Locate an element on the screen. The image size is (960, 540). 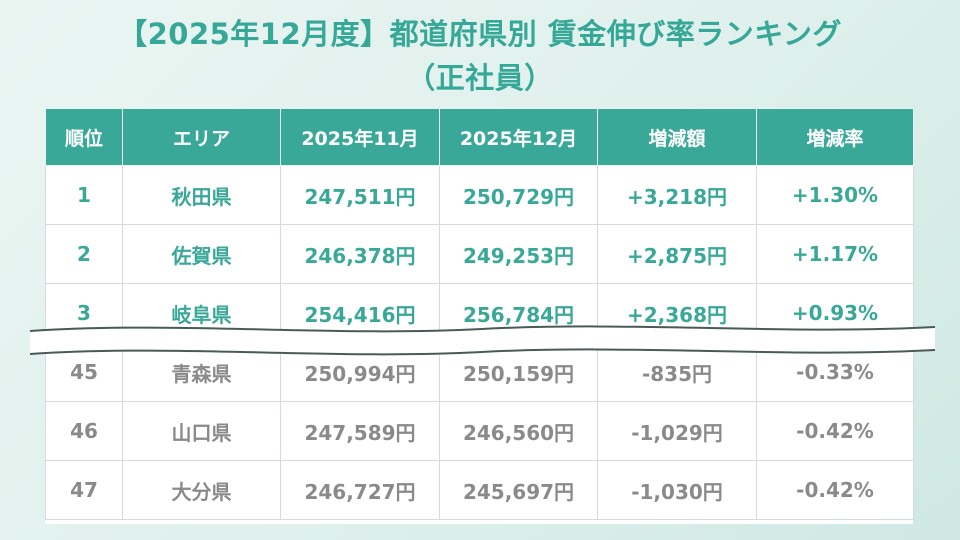
change-amount-cell: -835円 is located at coordinates (677, 372).